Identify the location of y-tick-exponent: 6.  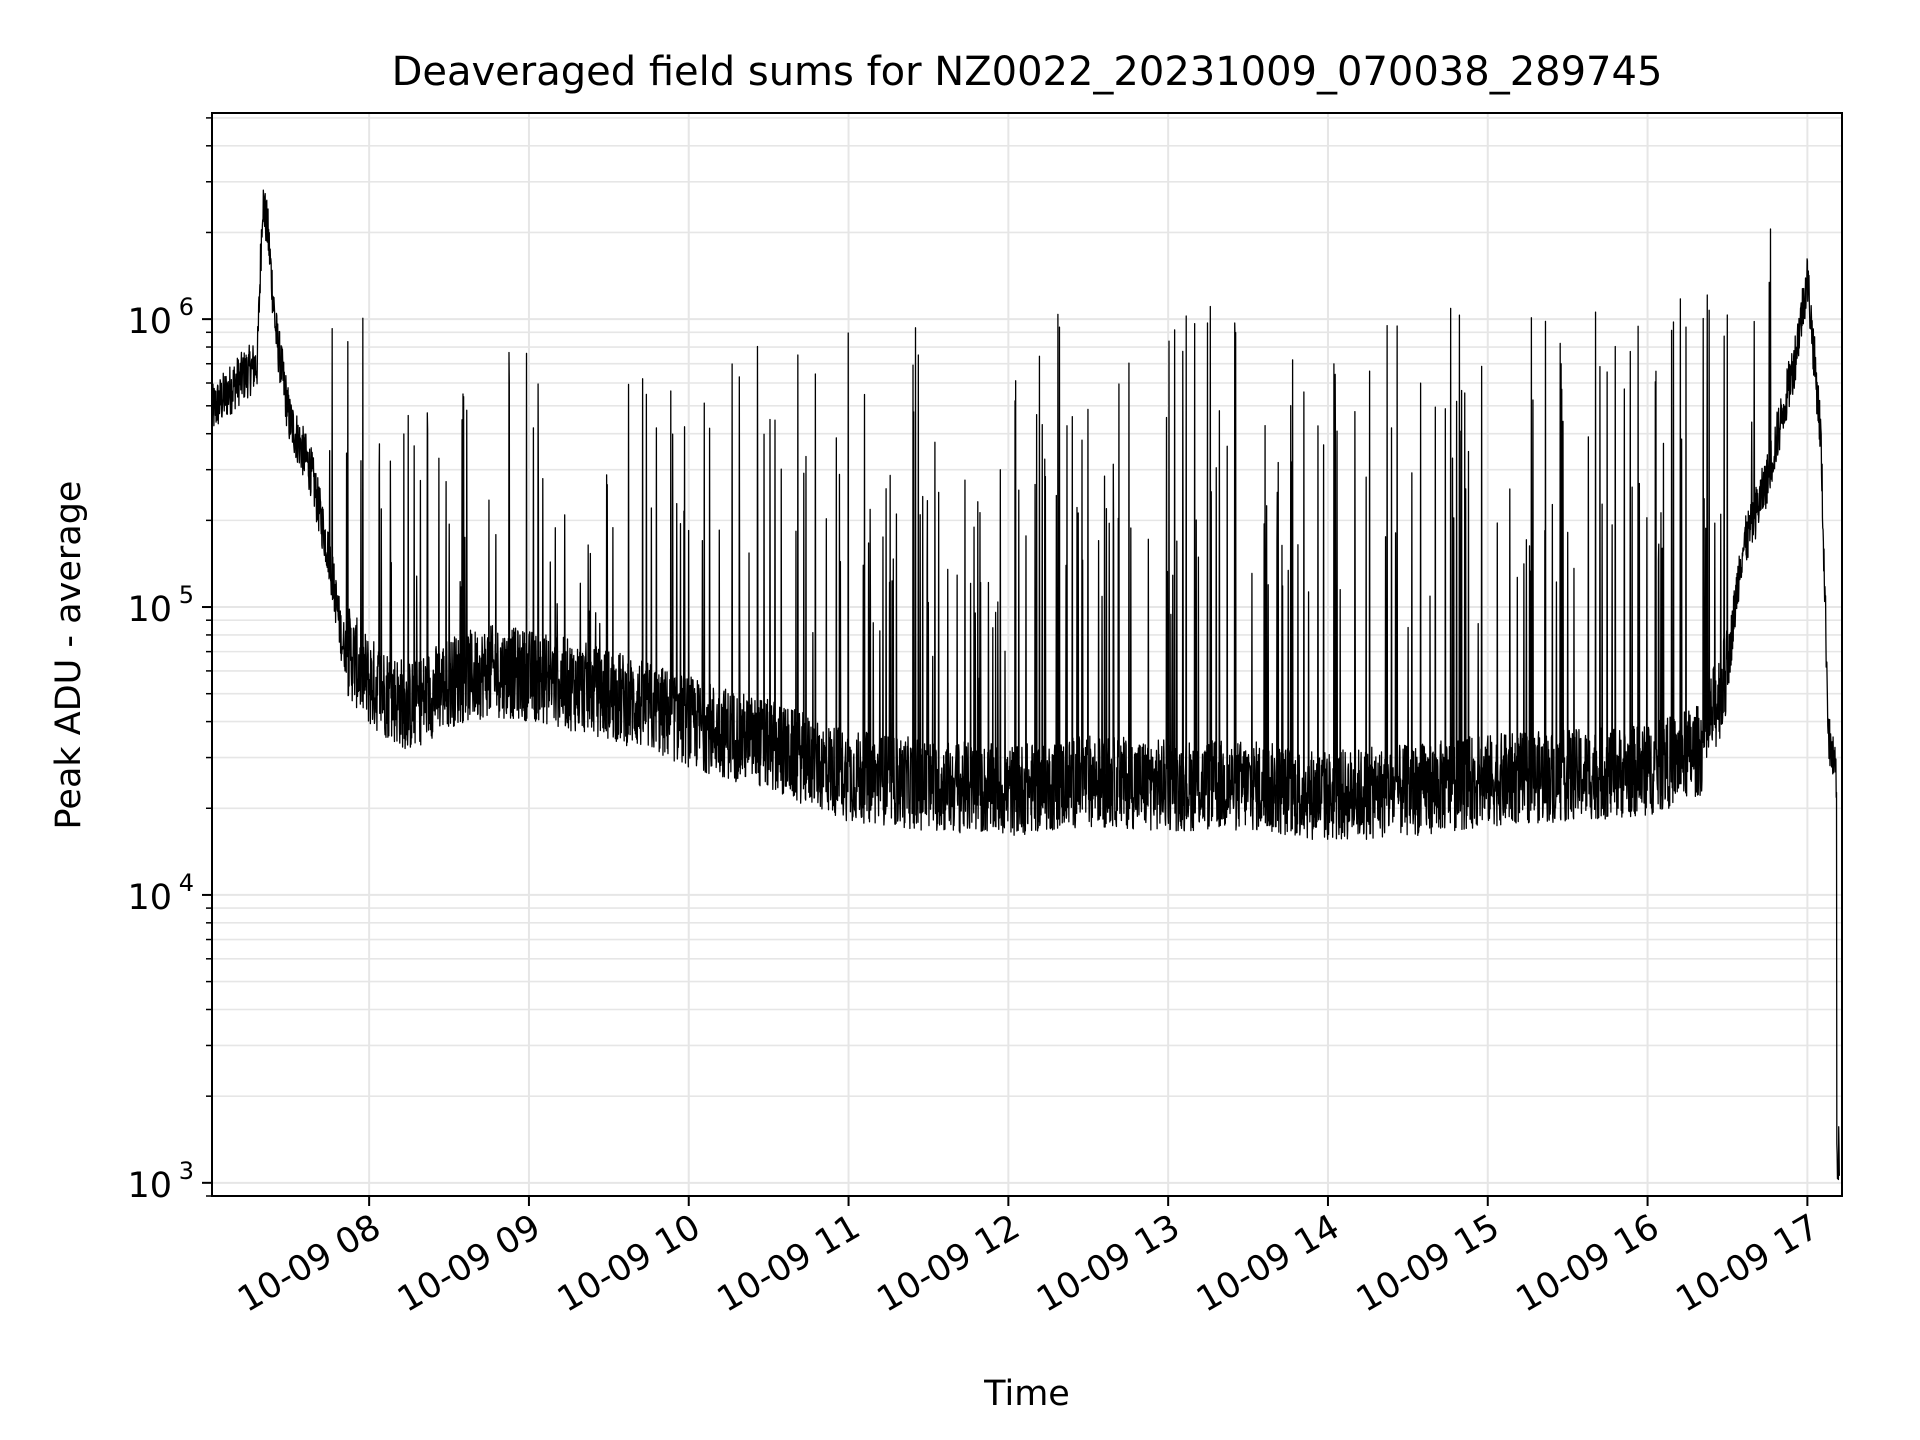
(186, 307).